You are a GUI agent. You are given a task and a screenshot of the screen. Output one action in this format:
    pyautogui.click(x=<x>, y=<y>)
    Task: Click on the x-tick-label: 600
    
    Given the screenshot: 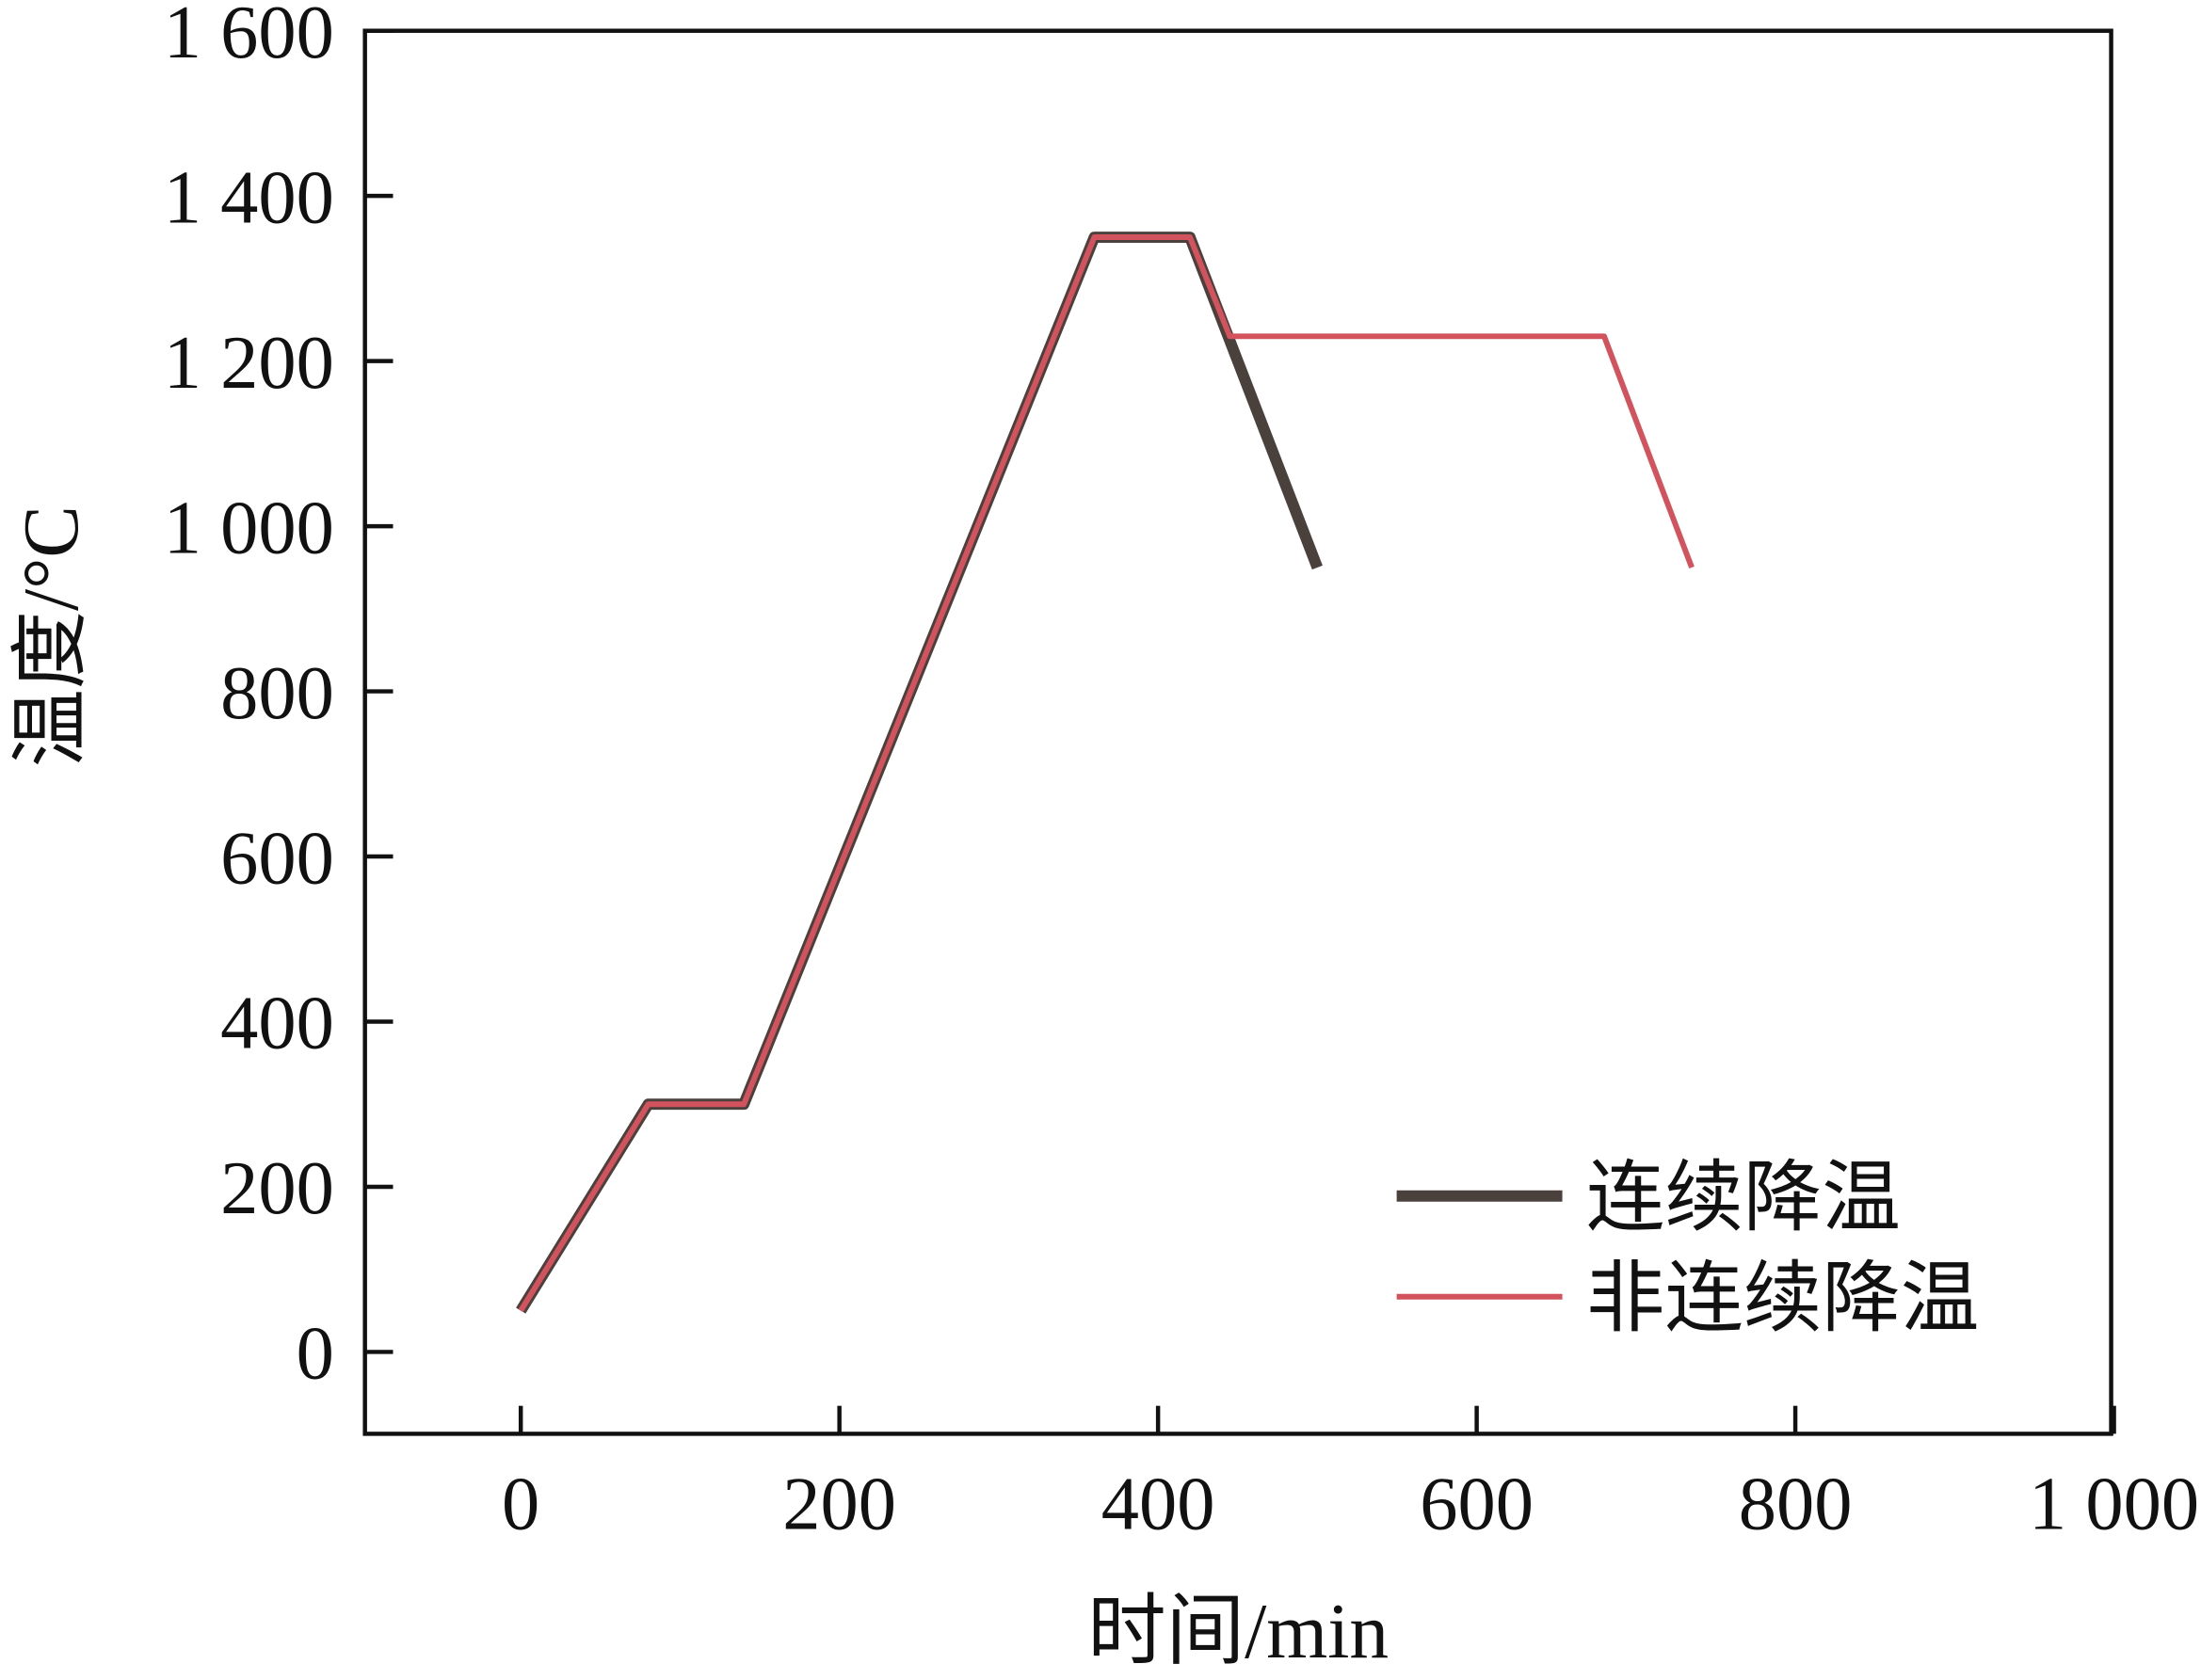 What is the action you would take?
    pyautogui.click(x=1477, y=1504)
    